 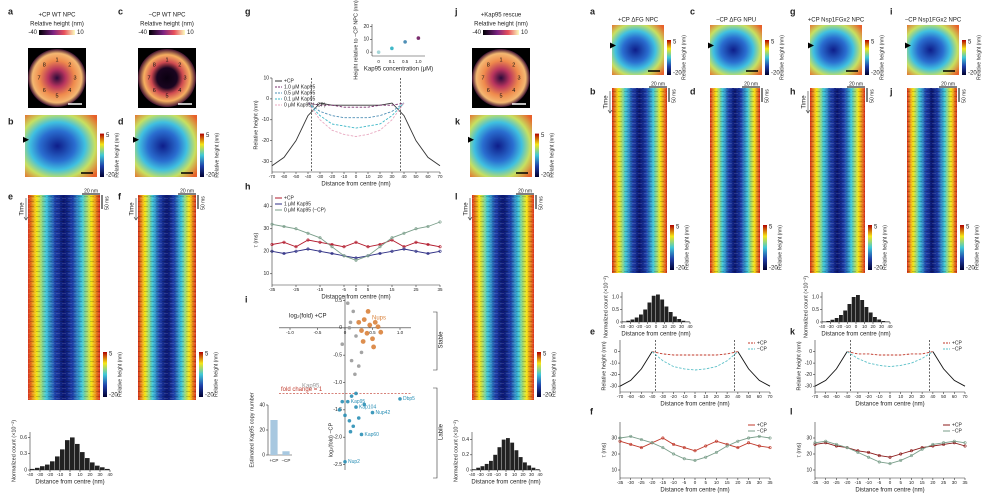 I want to click on subunit-number: 6, so click(x=488, y=91).